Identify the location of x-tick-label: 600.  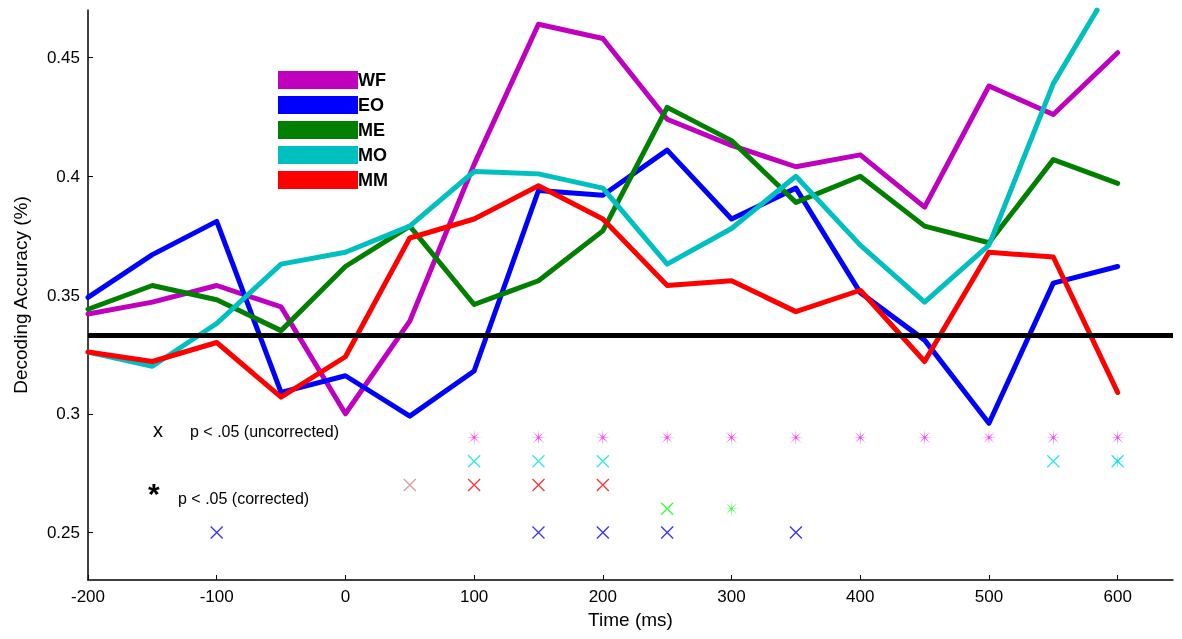
(1117, 596).